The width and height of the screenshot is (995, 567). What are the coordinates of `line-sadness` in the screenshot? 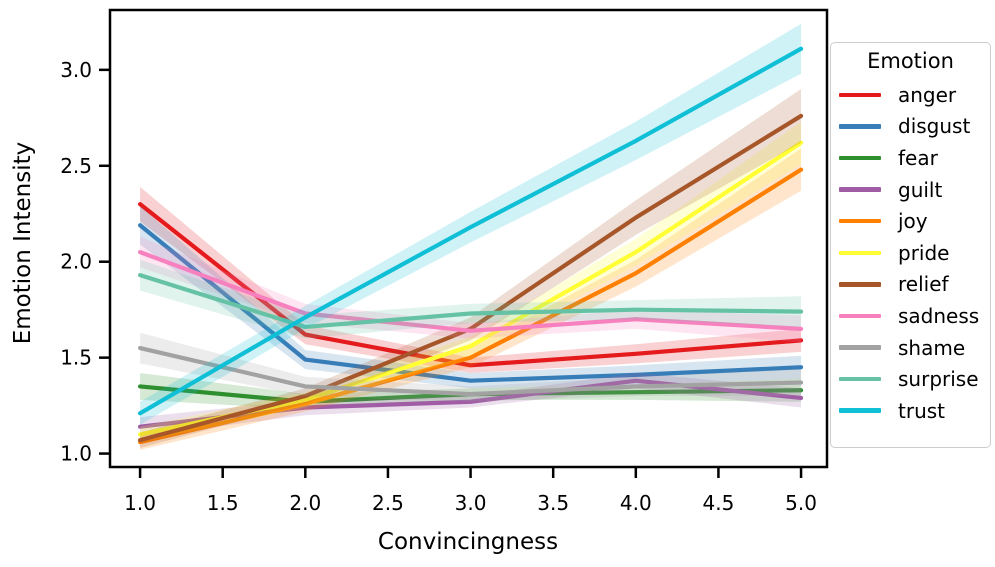 It's located at (470, 291).